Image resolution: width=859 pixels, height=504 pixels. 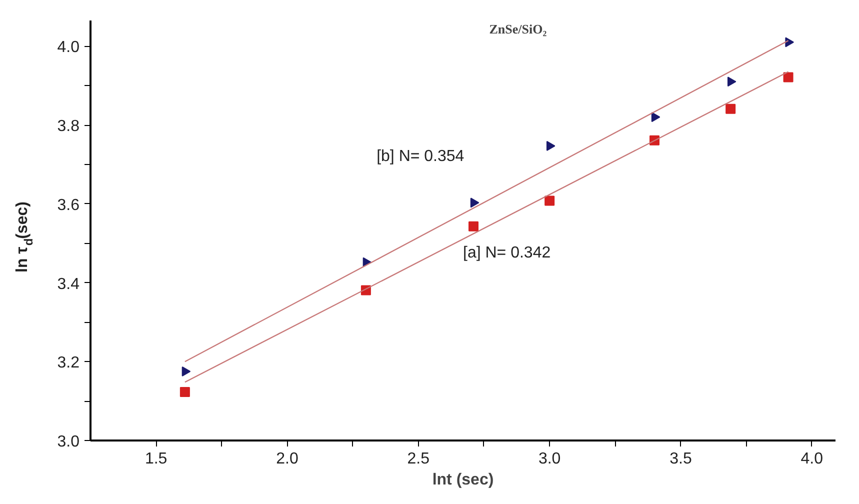 I want to click on y-axis-title: ln τd(sec), so click(x=25, y=237).